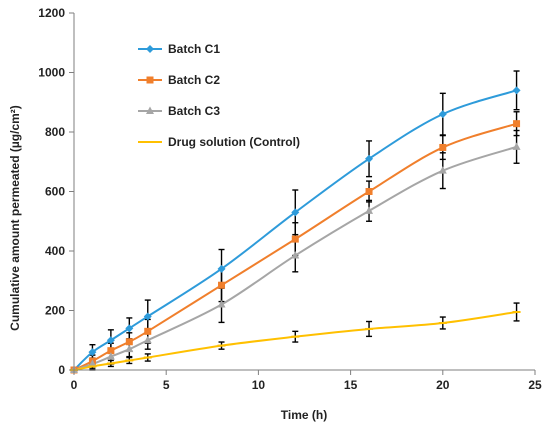  Describe the element at coordinates (74, 385) in the screenshot. I see `x-tick-label: 0` at that location.